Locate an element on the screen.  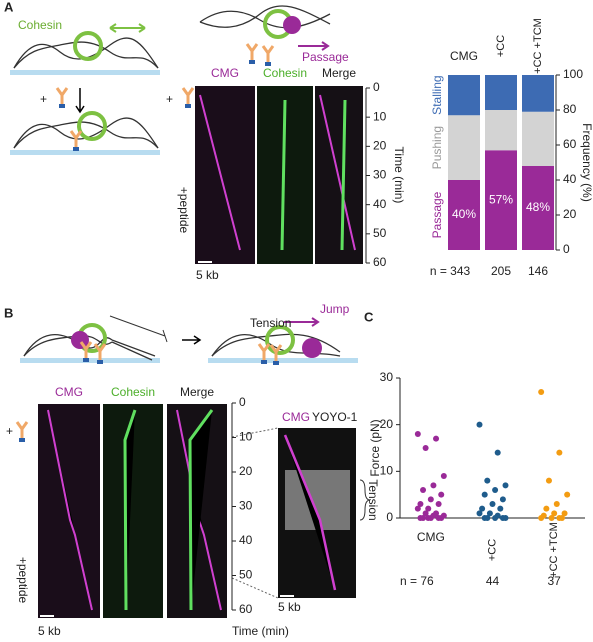
value-label: 48% is located at coordinates (538, 207).